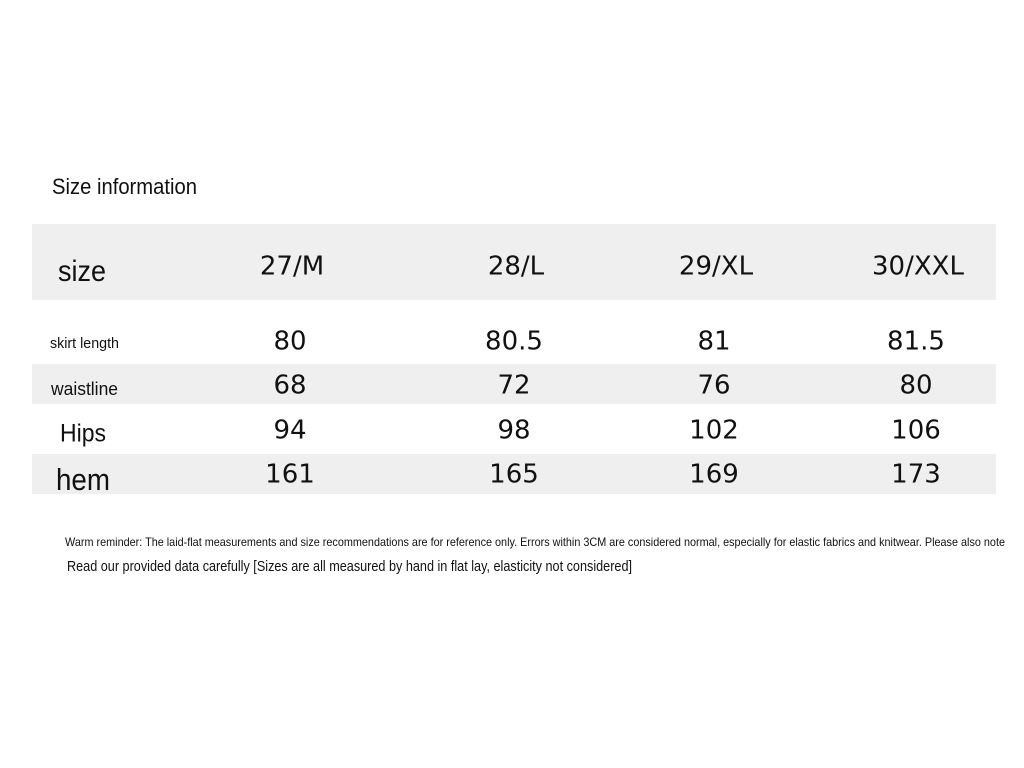 Image resolution: width=1024 pixels, height=768 pixels. I want to click on cell: 165, so click(514, 475).